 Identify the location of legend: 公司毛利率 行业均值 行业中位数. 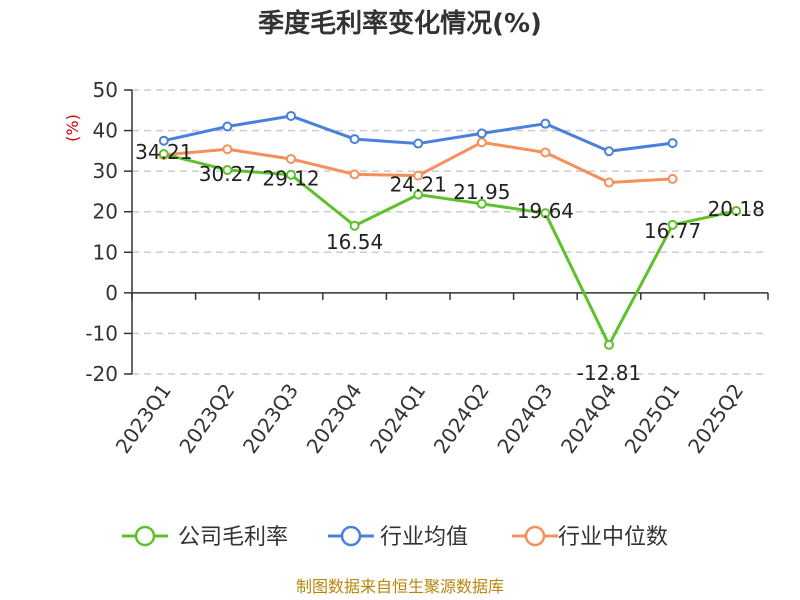
(395, 537).